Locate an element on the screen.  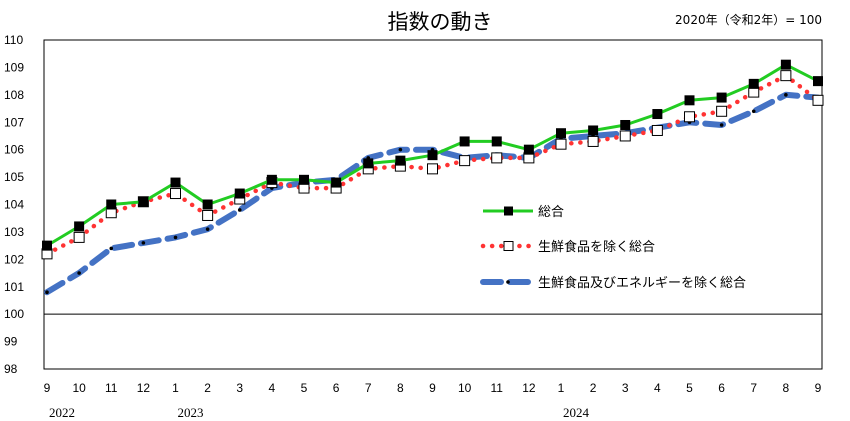
y-tick-label: 108 is located at coordinates (14, 95).